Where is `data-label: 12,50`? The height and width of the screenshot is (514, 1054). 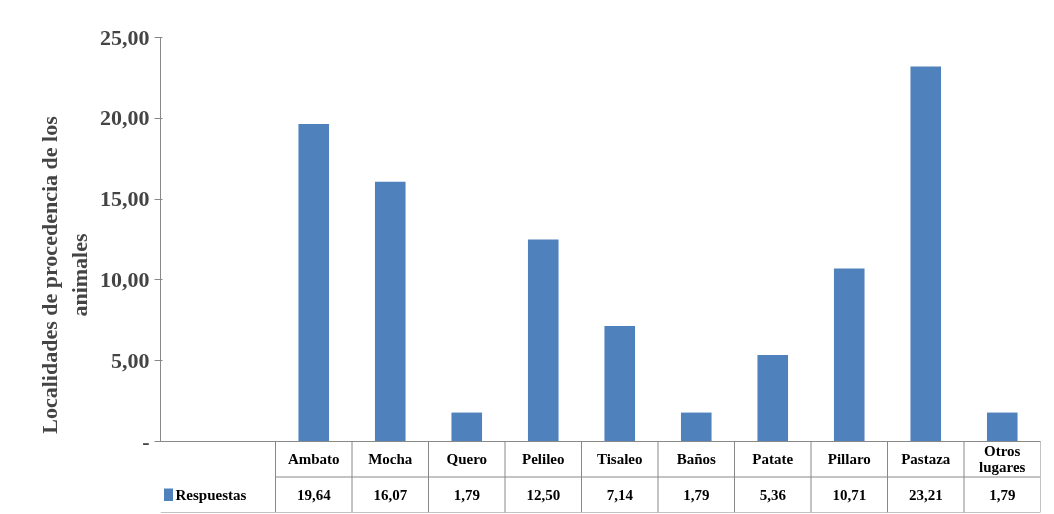 data-label: 12,50 is located at coordinates (543, 494).